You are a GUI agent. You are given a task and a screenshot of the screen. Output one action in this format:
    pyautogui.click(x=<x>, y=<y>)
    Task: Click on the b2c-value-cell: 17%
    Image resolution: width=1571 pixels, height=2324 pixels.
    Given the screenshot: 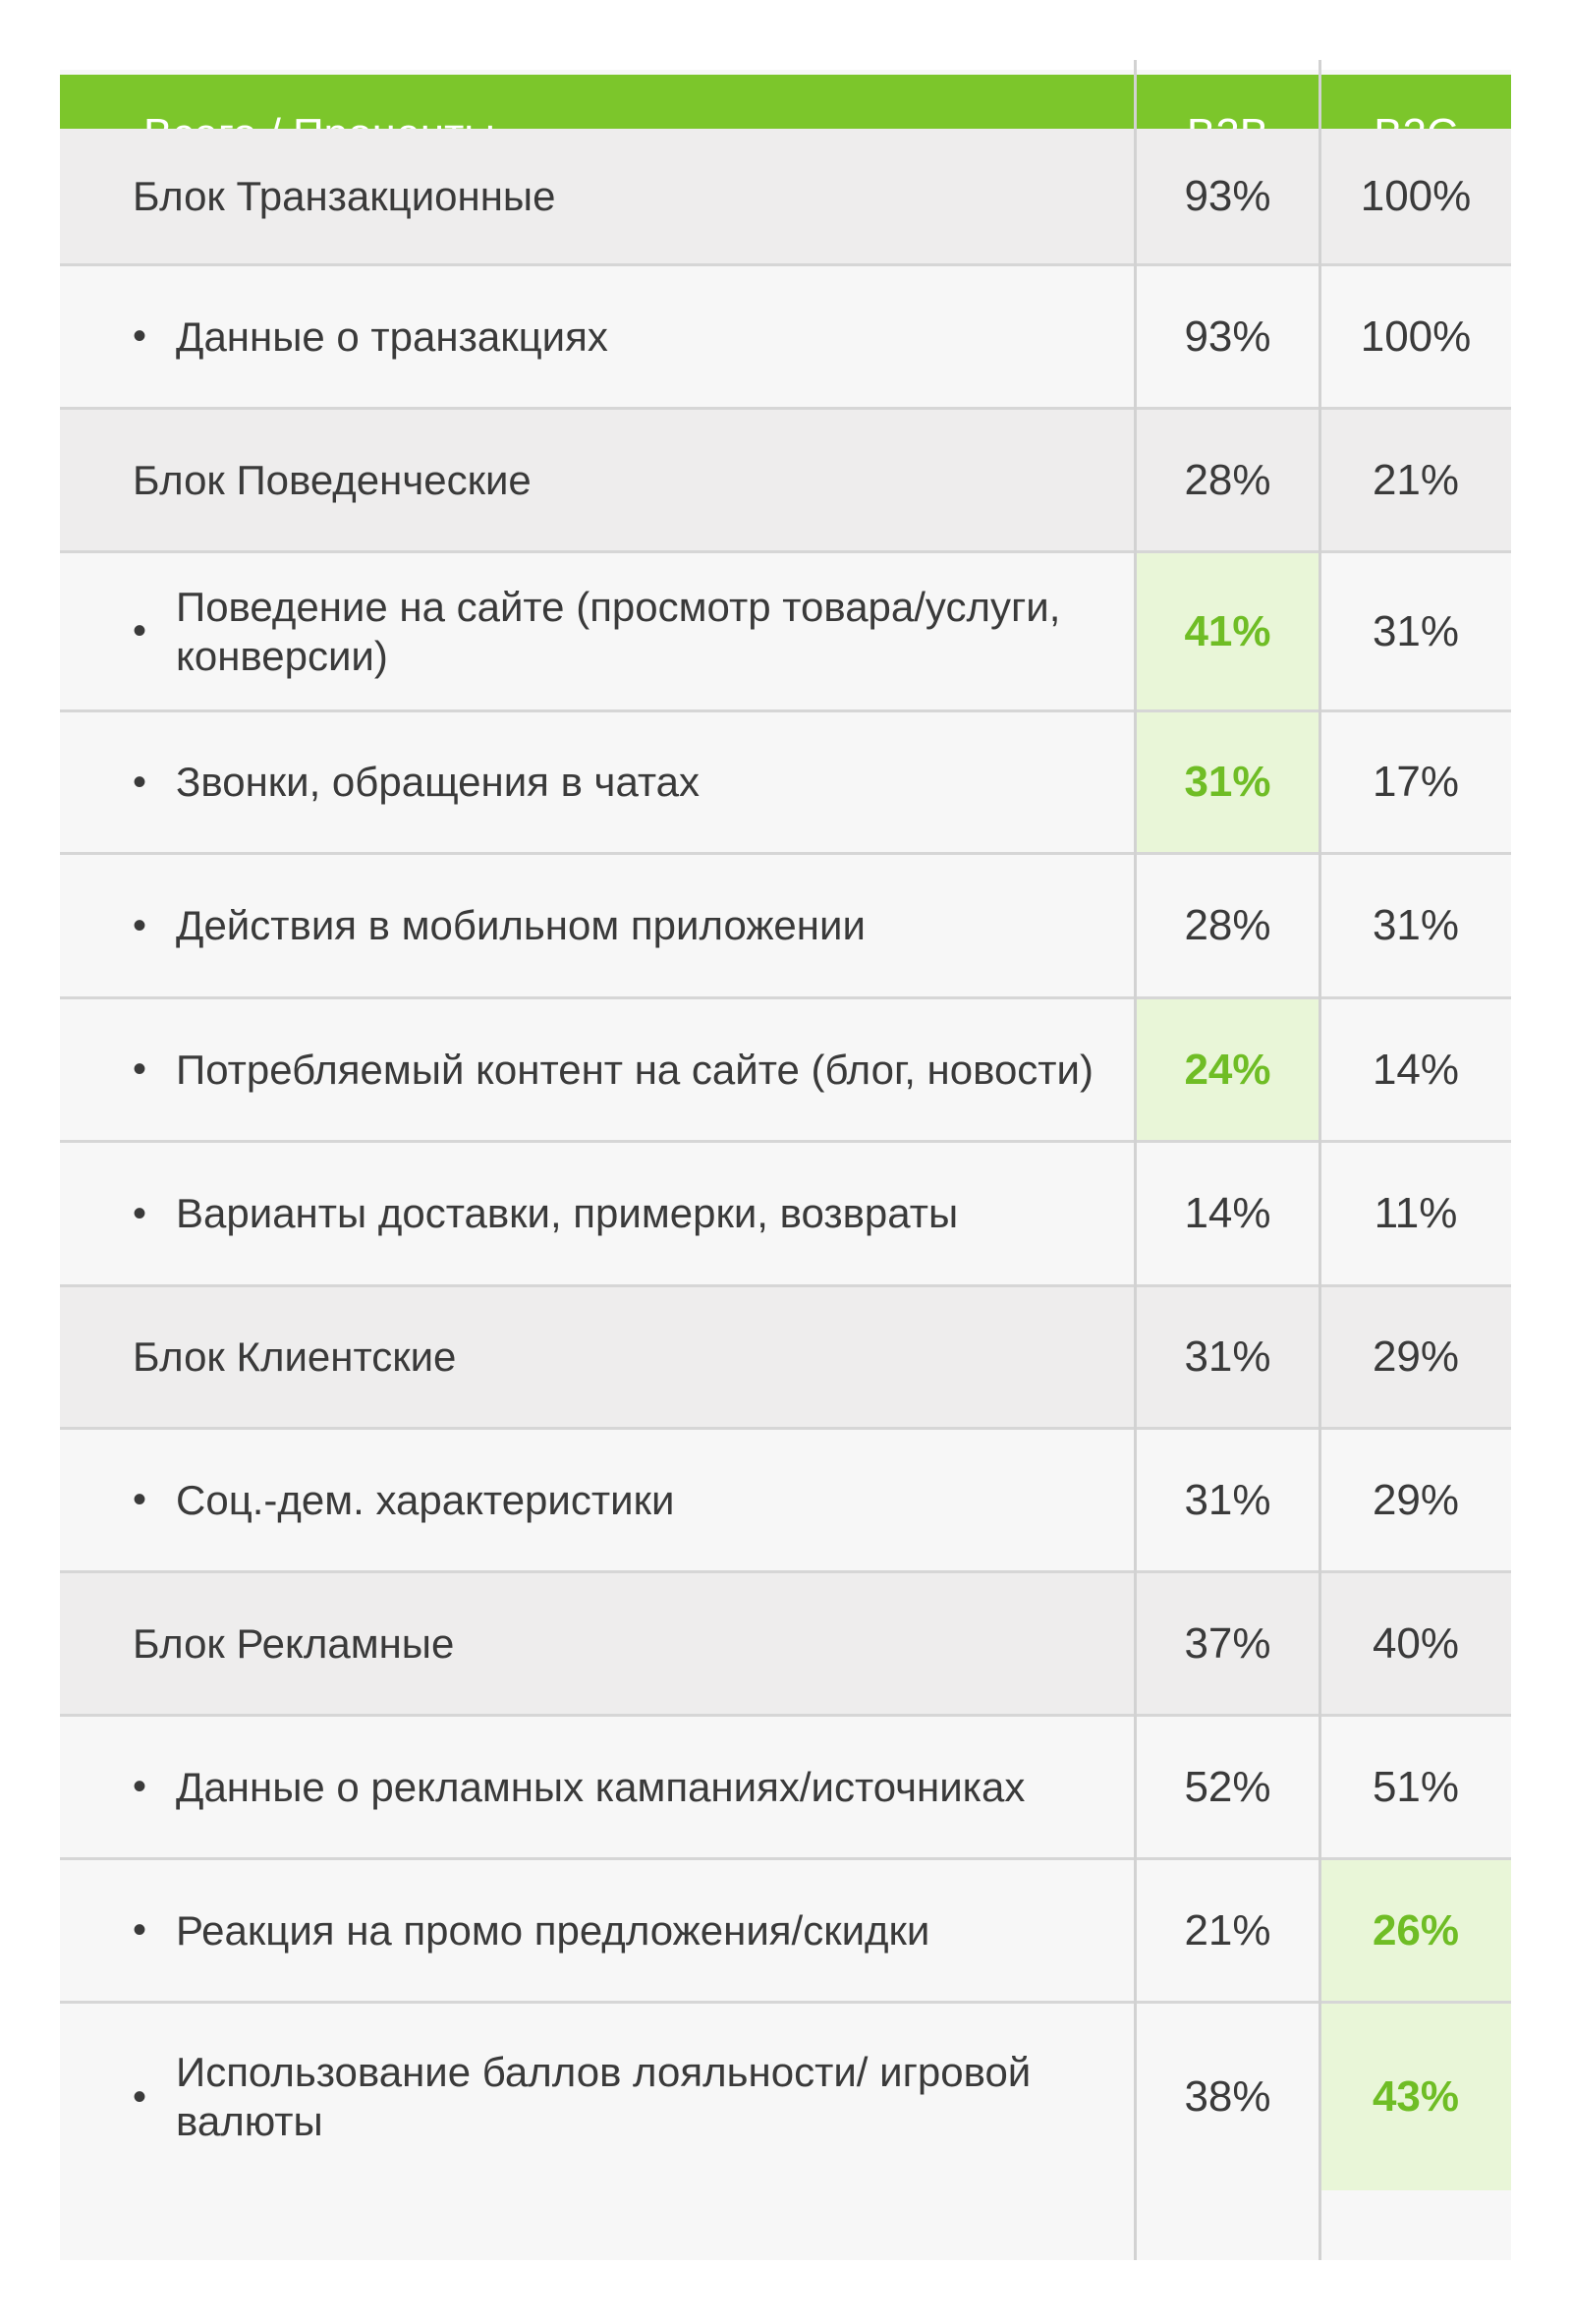 What is the action you would take?
    pyautogui.click(x=1415, y=782)
    